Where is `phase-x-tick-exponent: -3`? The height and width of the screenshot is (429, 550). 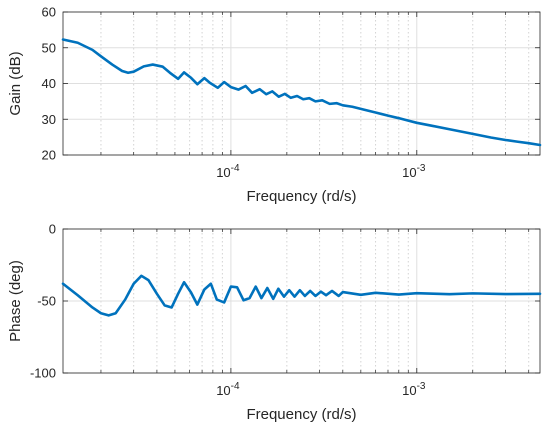 phase-x-tick-exponent: -3 is located at coordinates (421, 386).